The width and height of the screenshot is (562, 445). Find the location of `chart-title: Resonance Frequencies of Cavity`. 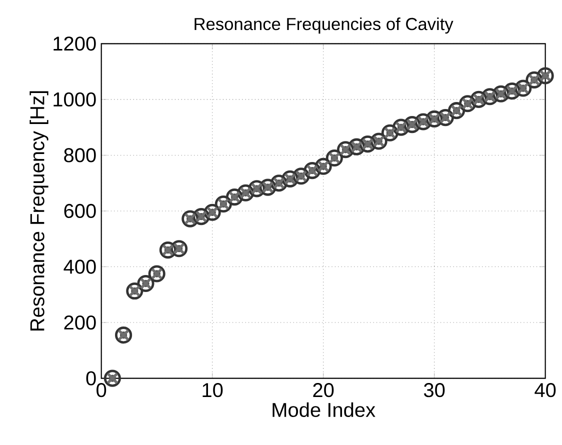

chart-title: Resonance Frequencies of Cavity is located at coordinates (324, 25).